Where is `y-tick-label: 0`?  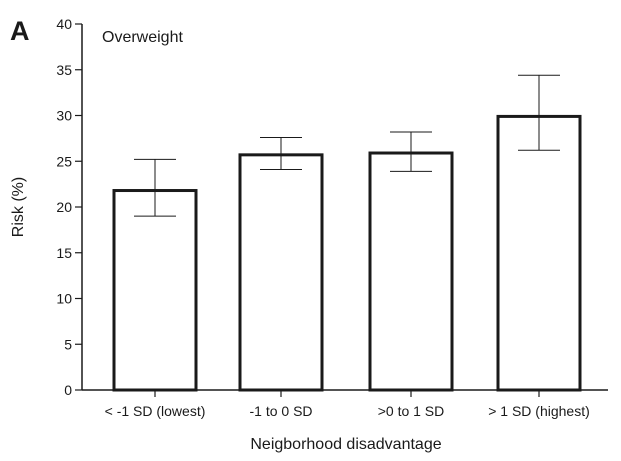 y-tick-label: 0 is located at coordinates (68, 390).